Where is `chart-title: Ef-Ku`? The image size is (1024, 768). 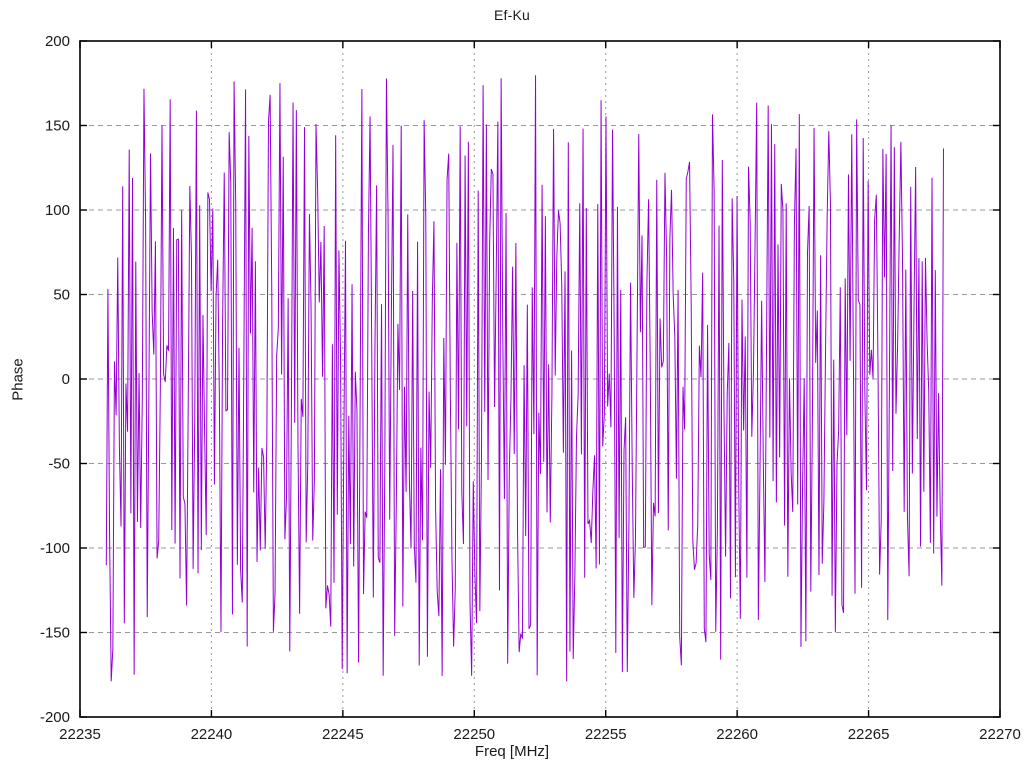
chart-title: Ef-Ku is located at coordinates (511, 15).